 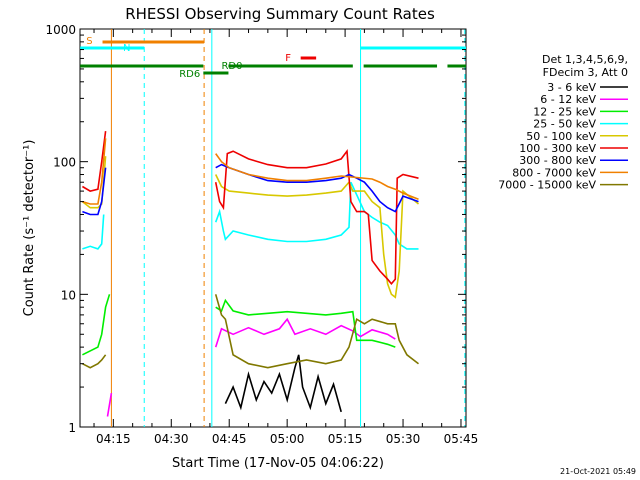 What do you see at coordinates (229, 439) in the screenshot?
I see `x-tick-label-2: 04:45` at bounding box center [229, 439].